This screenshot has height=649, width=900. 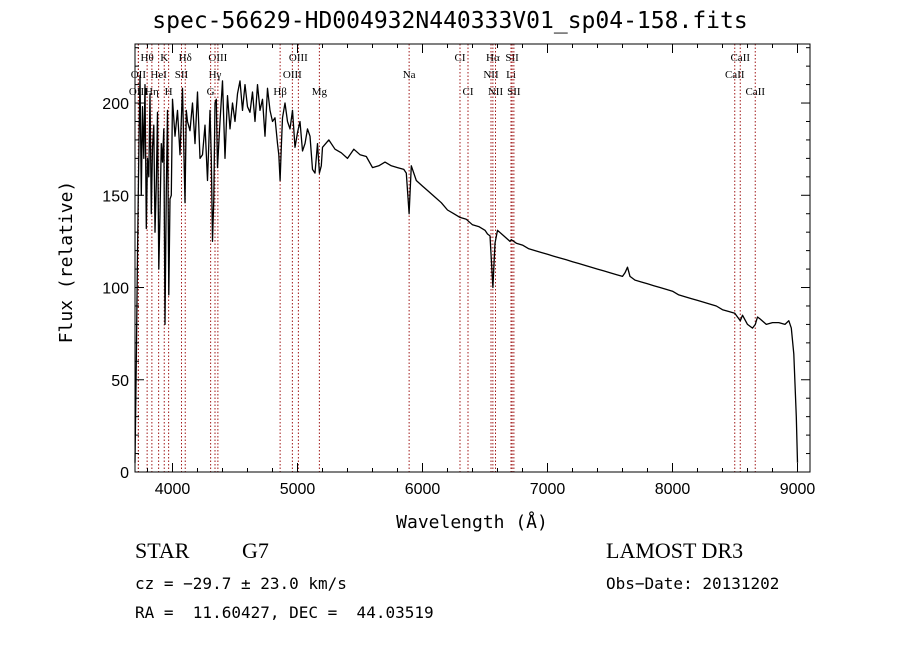 I want to click on object-type: STAR, so click(x=162, y=550).